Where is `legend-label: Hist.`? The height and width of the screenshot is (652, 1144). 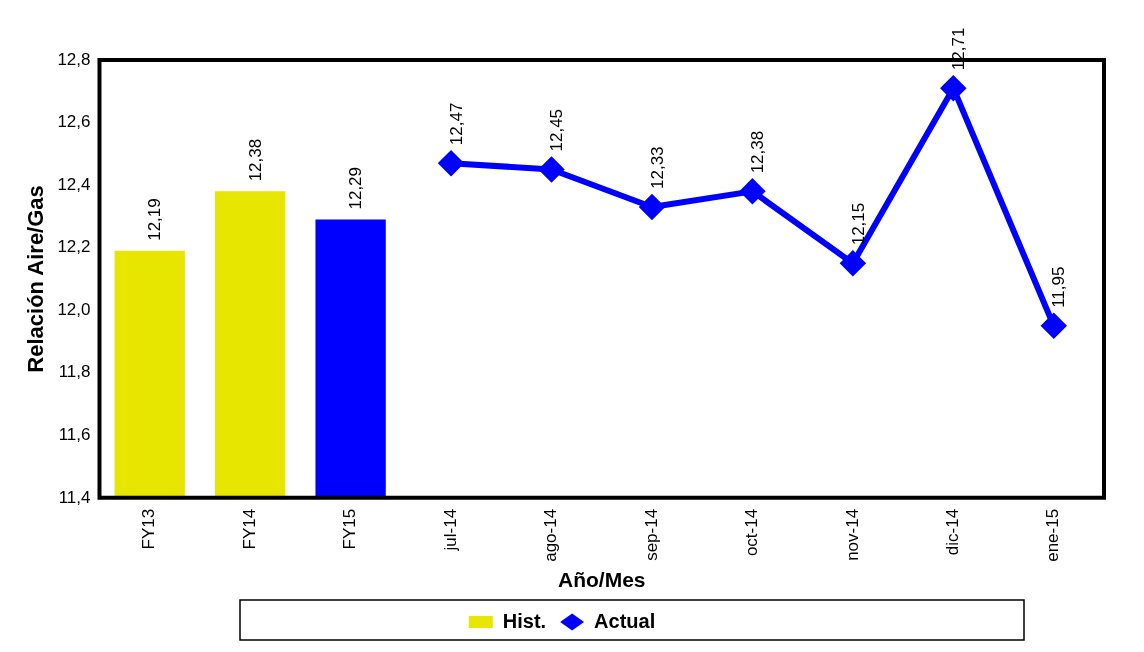
legend-label: Hist. is located at coordinates (524, 620).